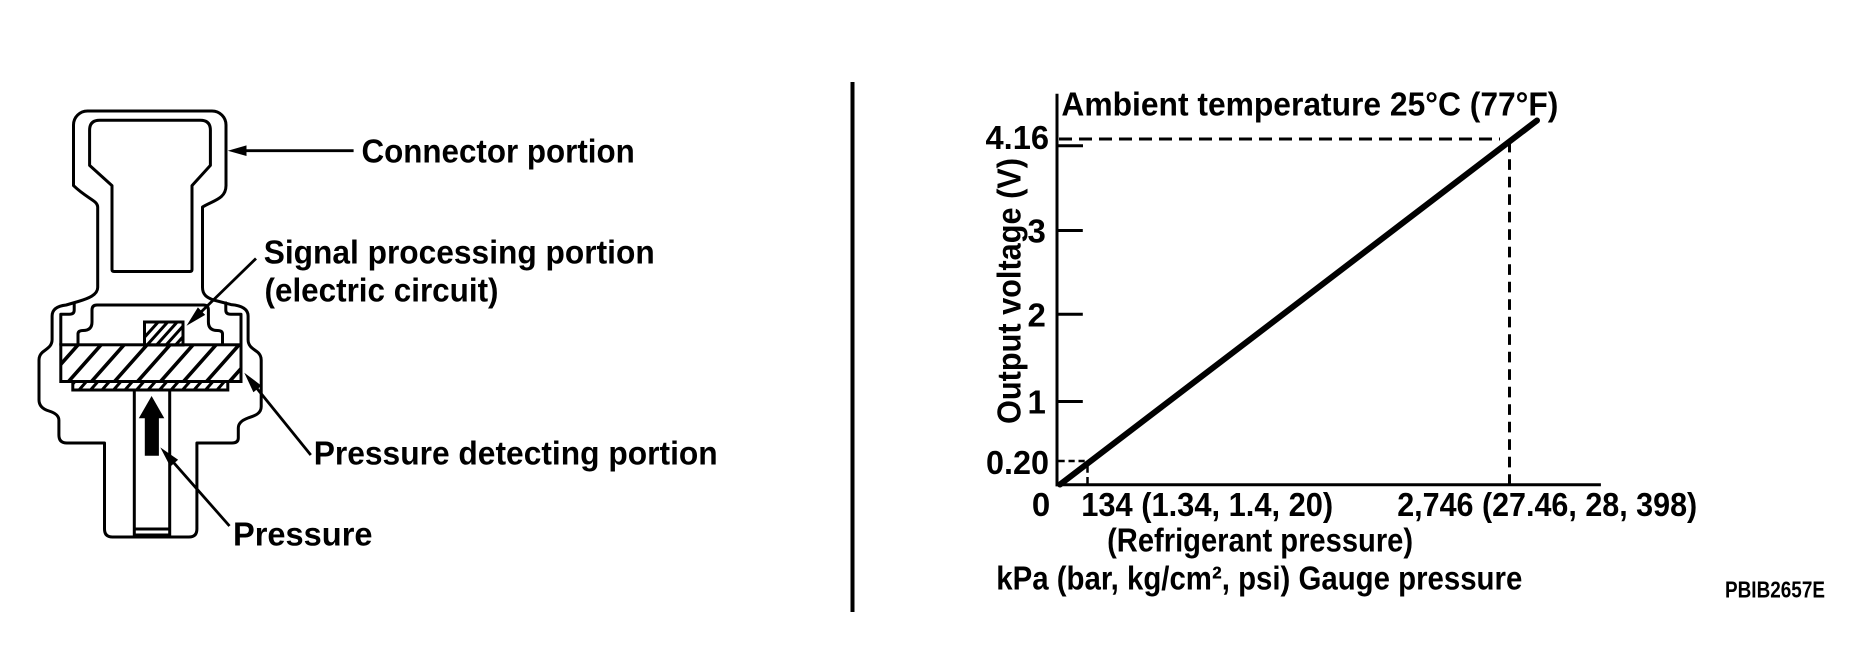 This screenshot has height=671, width=1862. Describe the element at coordinates (1259, 578) in the screenshot. I see `svg-text:kPa (bar, kg/cm², psi) Gauge p: kPa (bar, kg/cm², psi) Gauge pressure` at that location.